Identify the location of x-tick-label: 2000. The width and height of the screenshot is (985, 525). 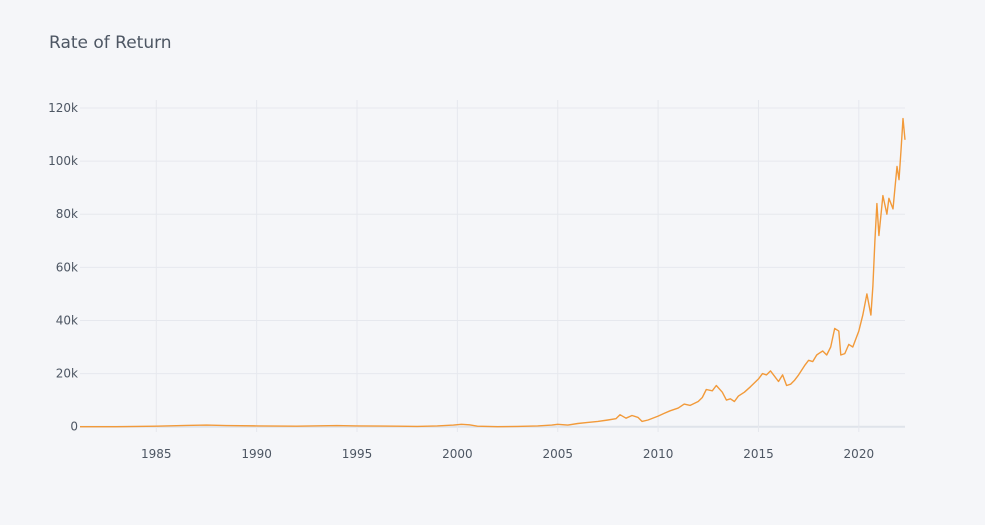
(457, 454).